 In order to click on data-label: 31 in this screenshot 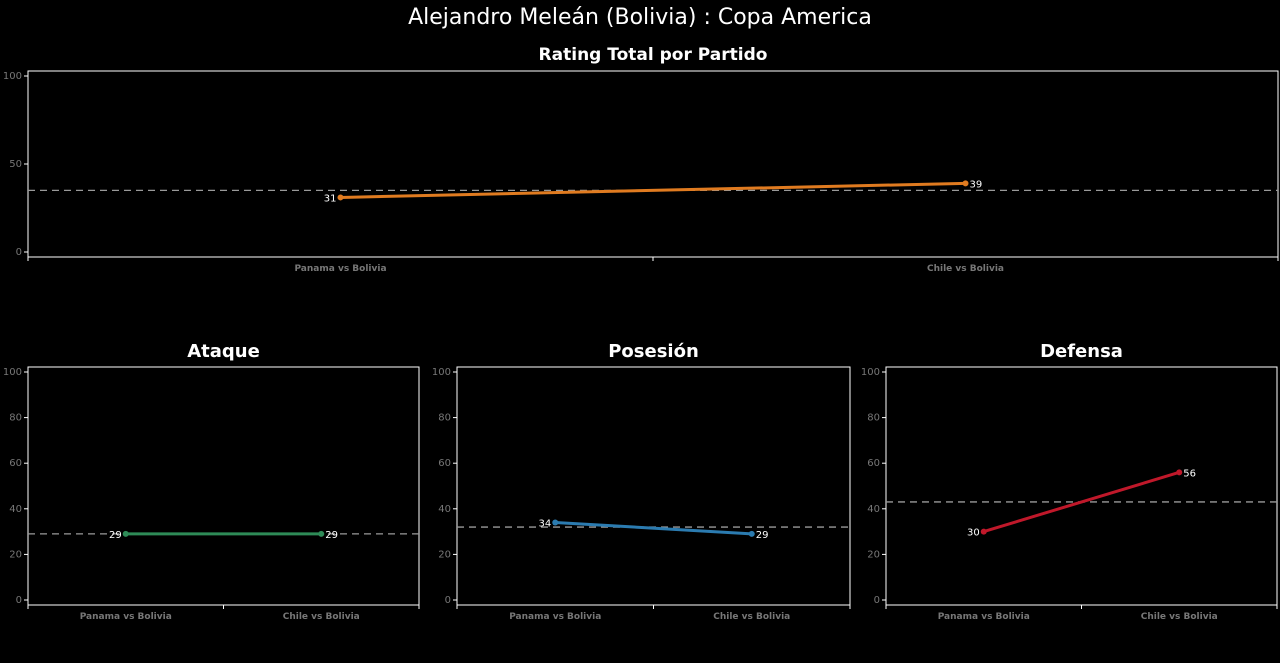, I will do `click(330, 198)`.